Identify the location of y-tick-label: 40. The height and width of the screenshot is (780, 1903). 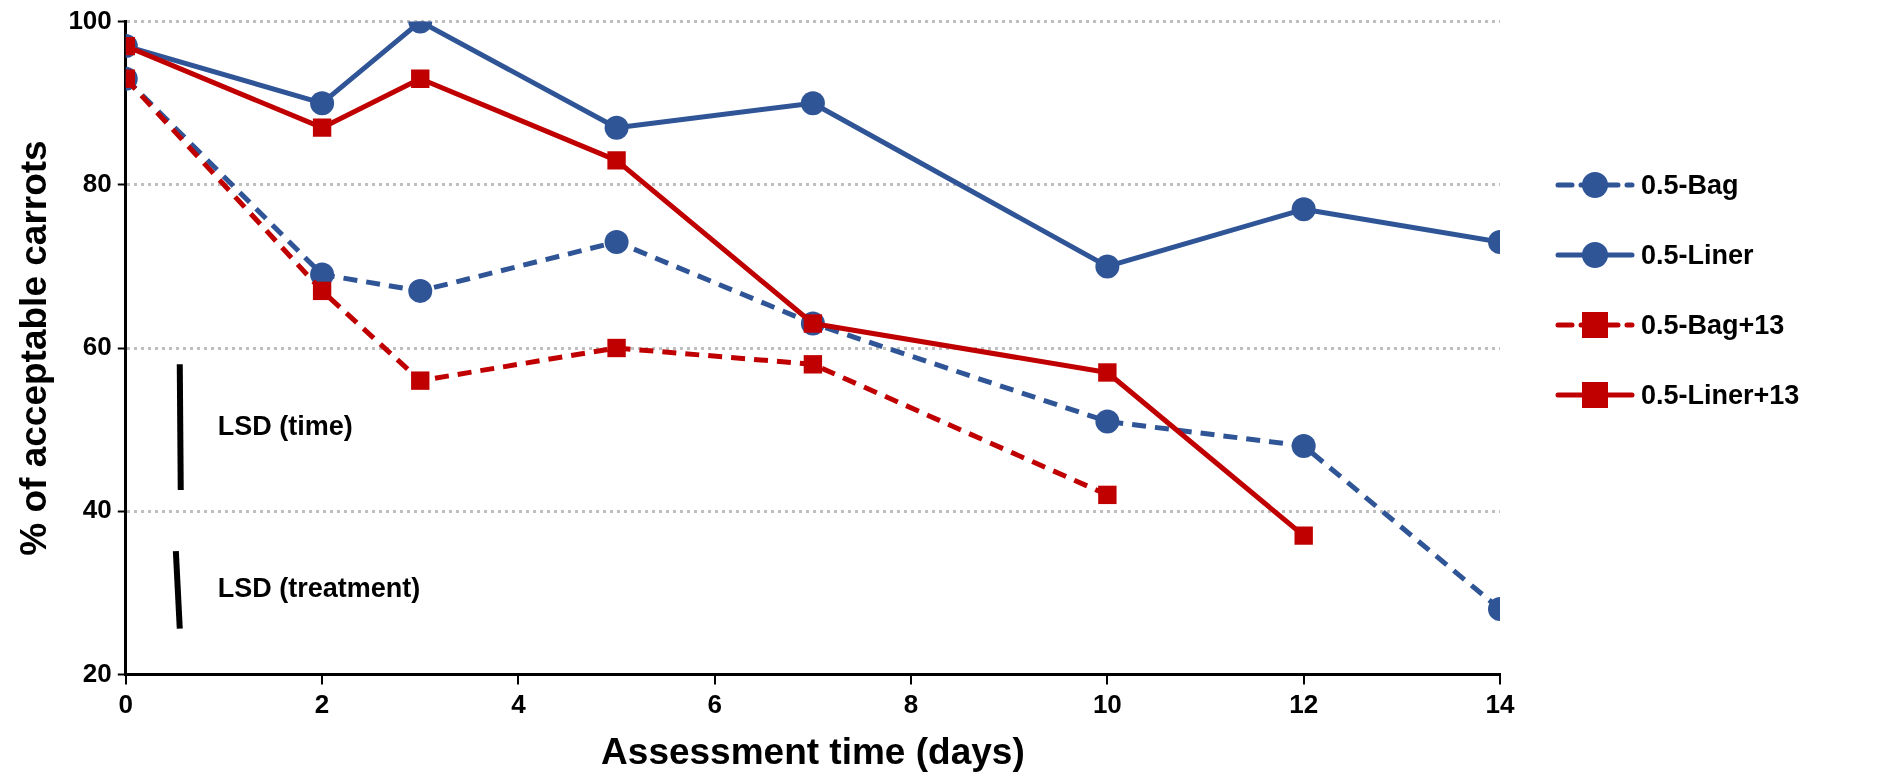
(97, 509).